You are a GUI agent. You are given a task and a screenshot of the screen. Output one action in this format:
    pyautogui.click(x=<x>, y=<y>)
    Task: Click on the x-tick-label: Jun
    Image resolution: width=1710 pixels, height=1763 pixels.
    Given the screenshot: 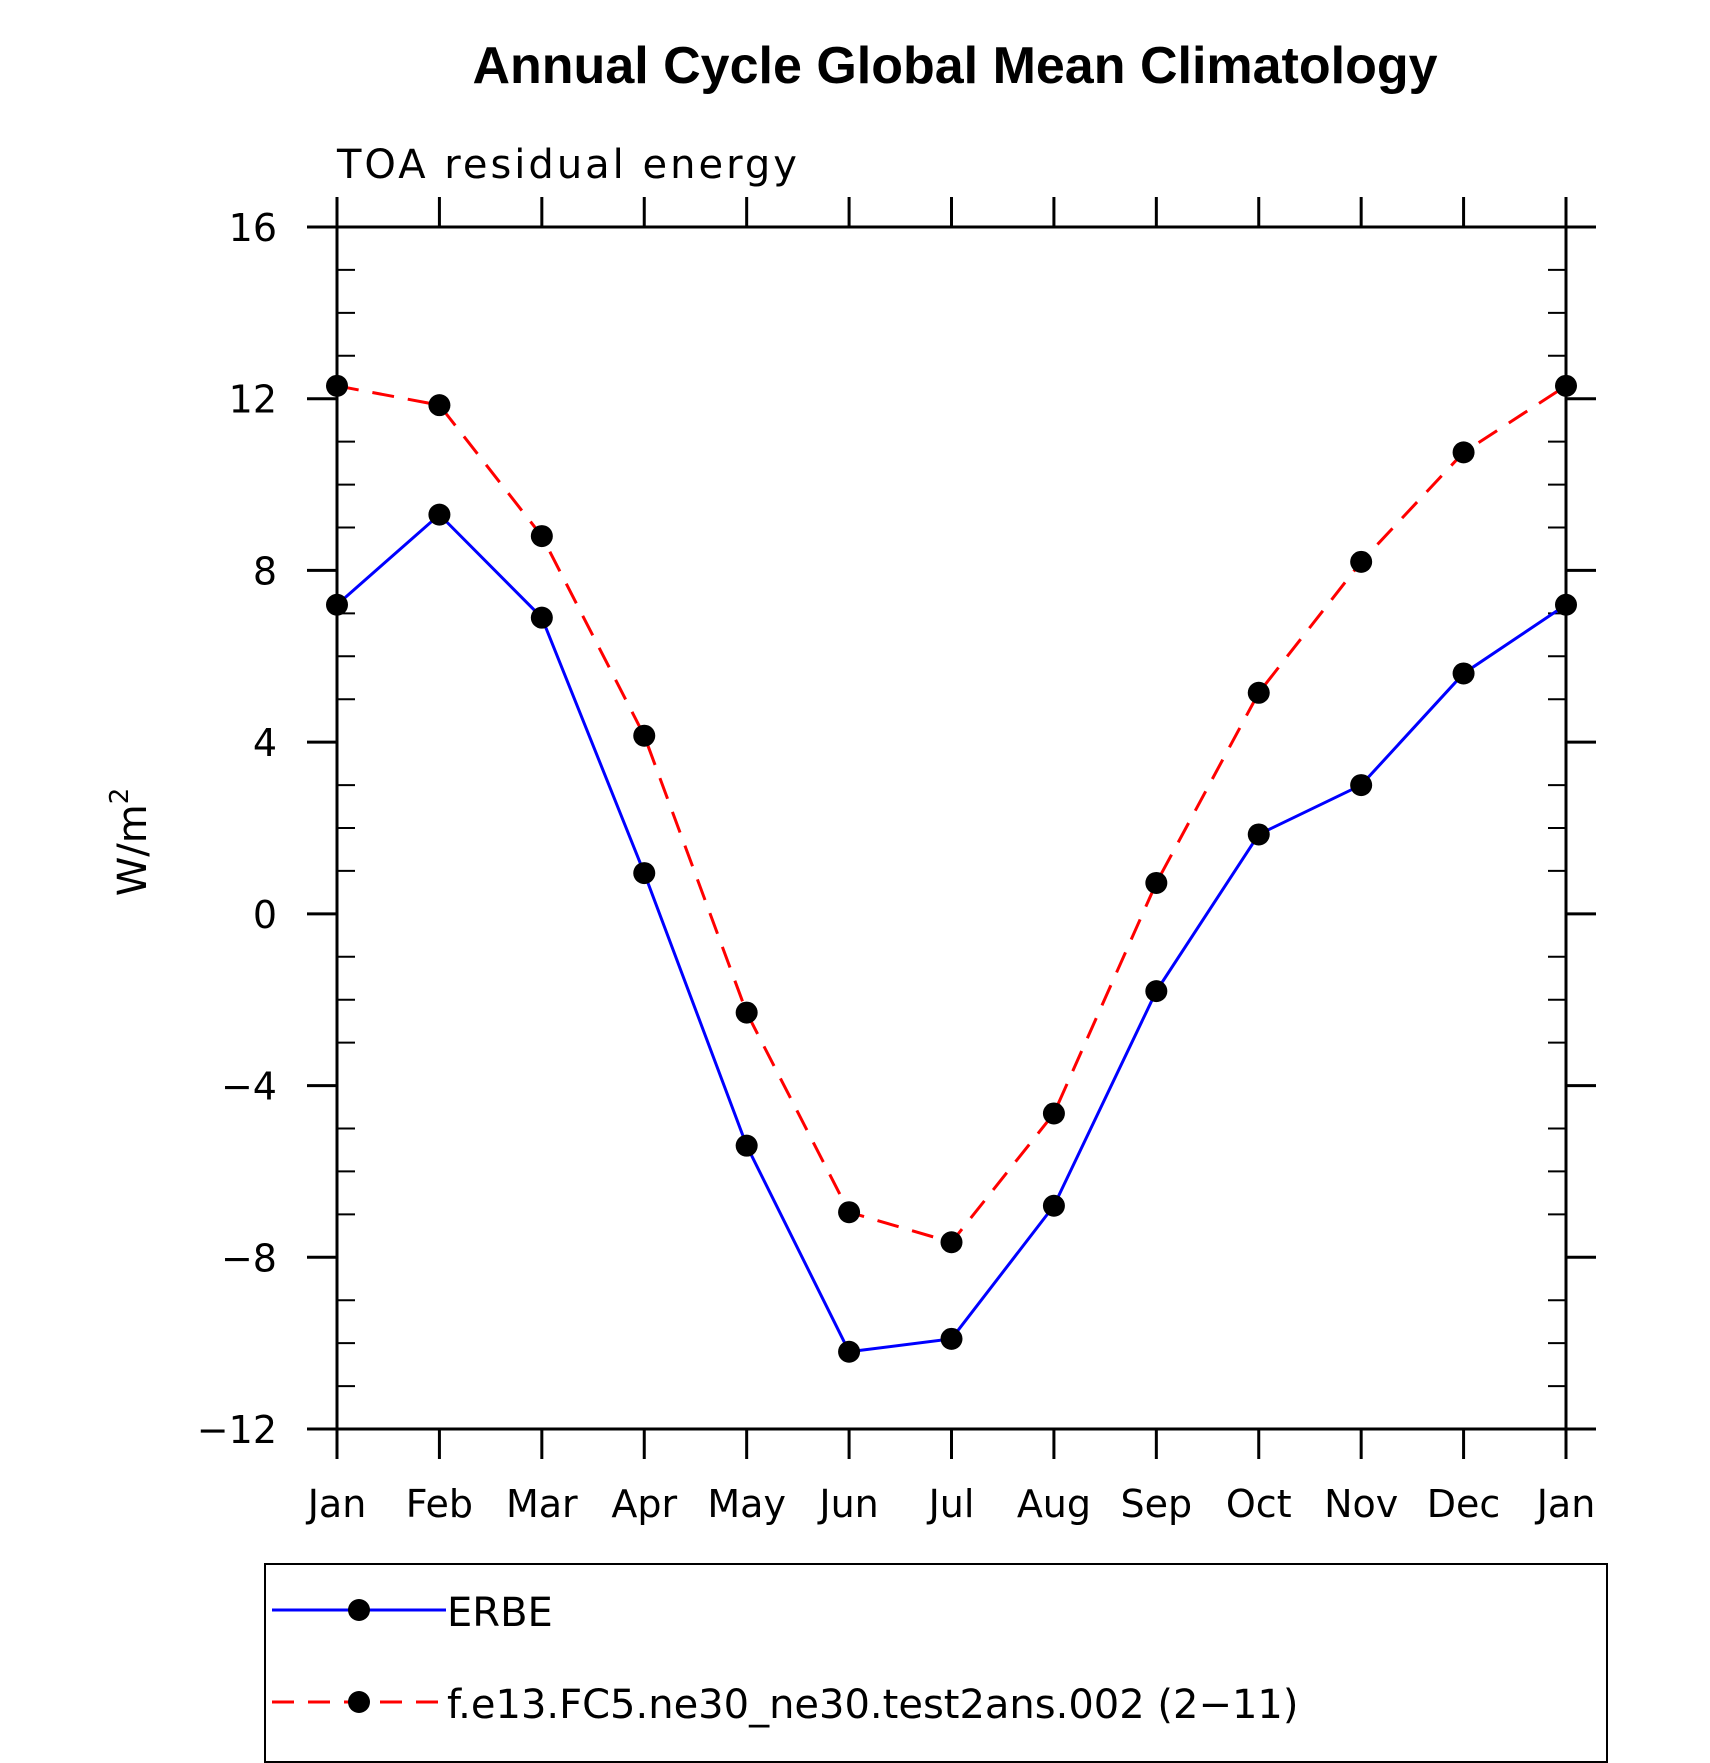 What is the action you would take?
    pyautogui.click(x=847, y=1504)
    